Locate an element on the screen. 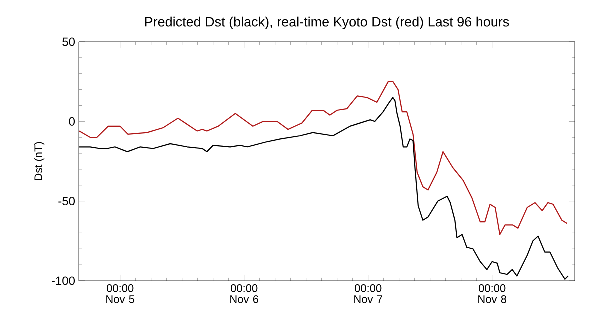 The image size is (608, 328). x-tick-label: 00:00 Nov 5 is located at coordinates (120, 294).